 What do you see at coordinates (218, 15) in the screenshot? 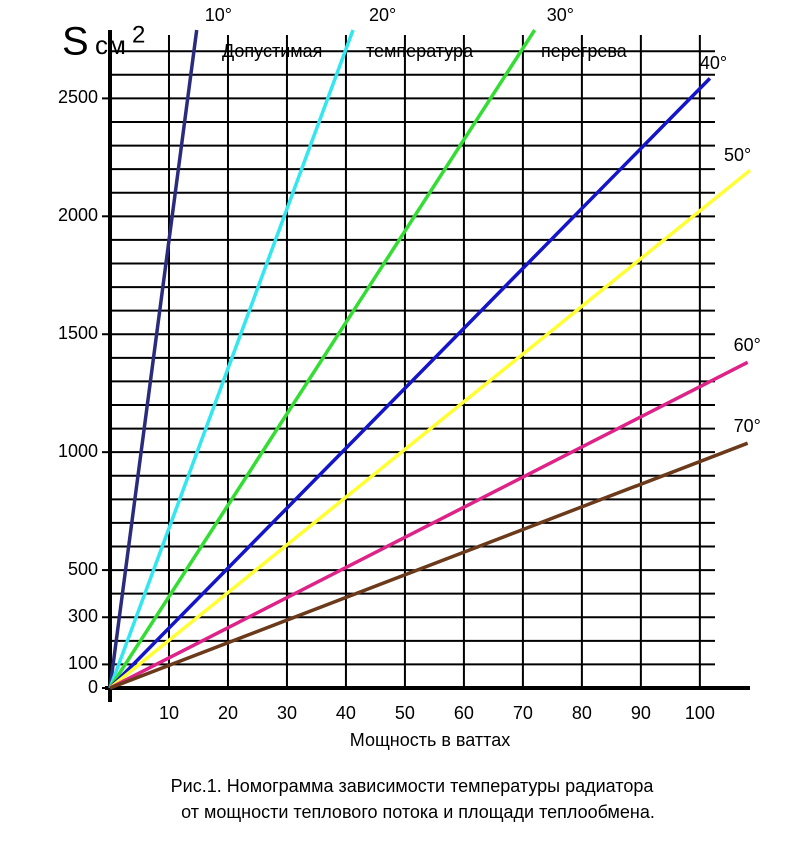
I see `series-label: 10°` at bounding box center [218, 15].